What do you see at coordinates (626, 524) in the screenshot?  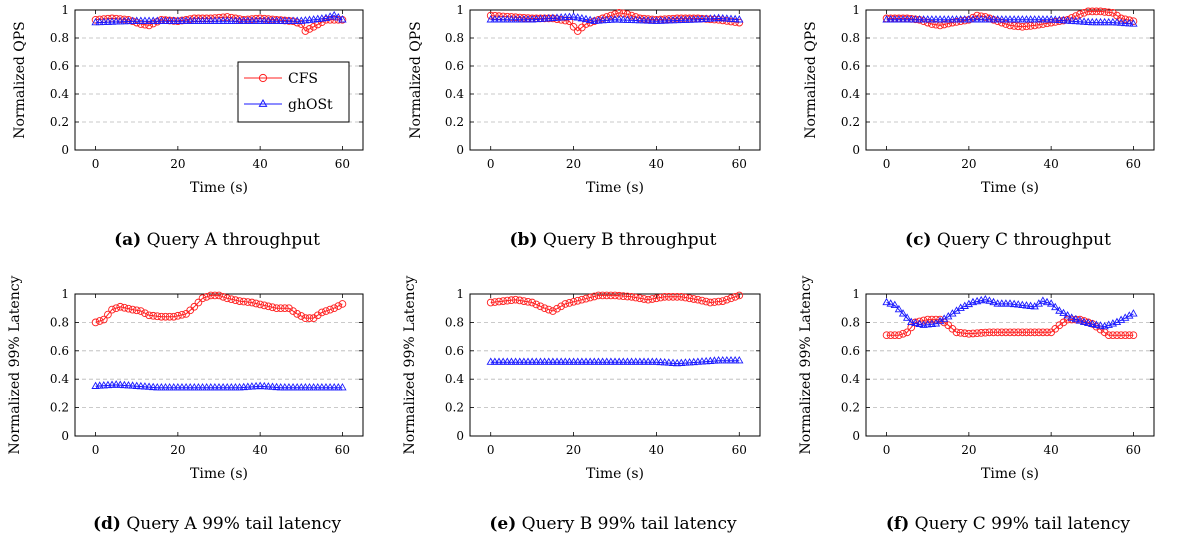 I see `caption-text: Query B 99% tail latency` at bounding box center [626, 524].